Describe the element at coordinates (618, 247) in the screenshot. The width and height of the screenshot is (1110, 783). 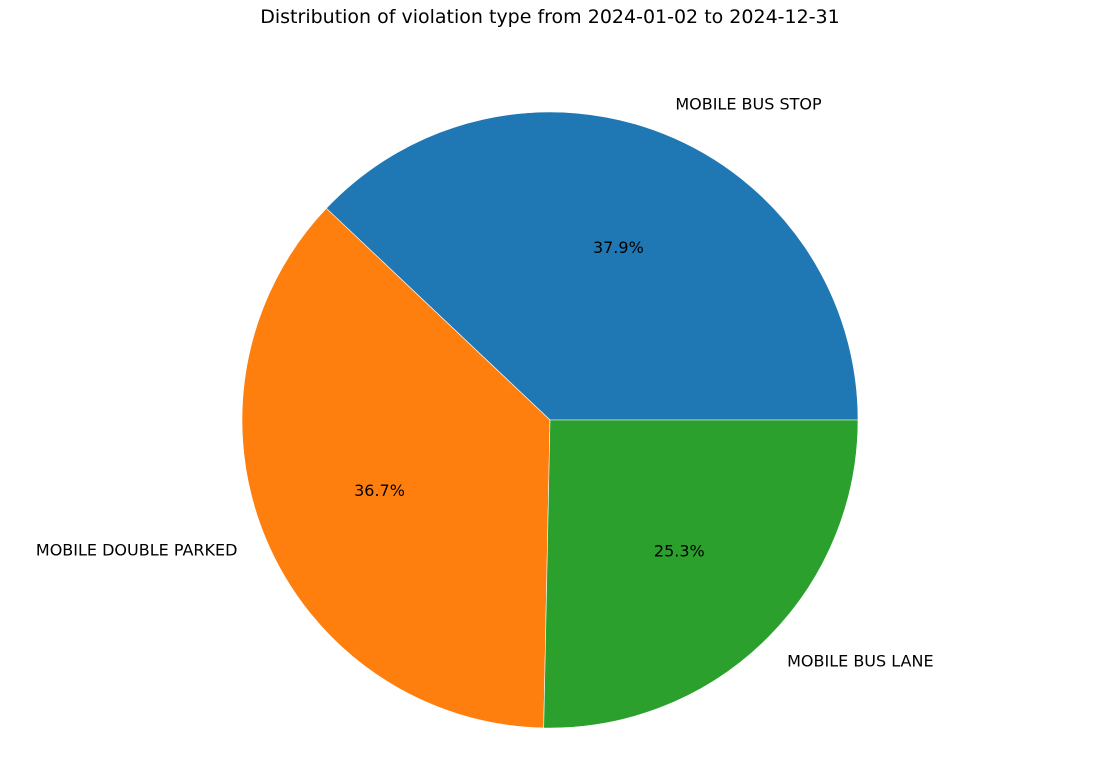
I see `slice-percent-label: 37.9%` at that location.